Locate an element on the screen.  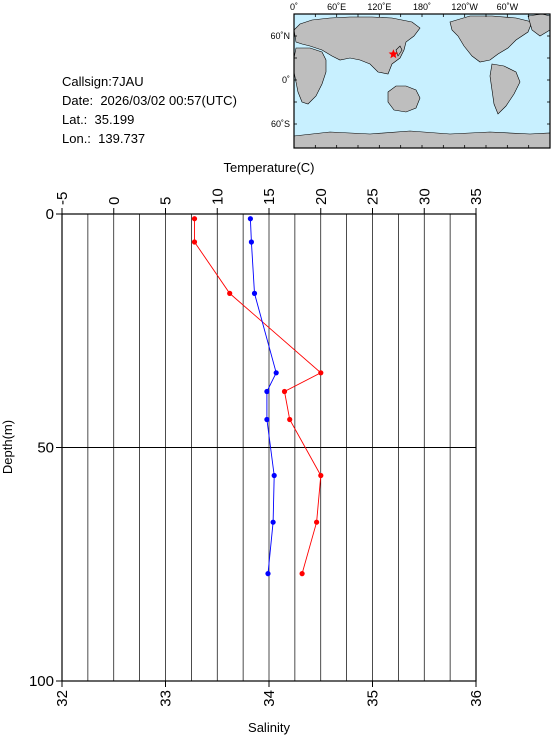
depth-tick-label: 0 is located at coordinates (50, 214).